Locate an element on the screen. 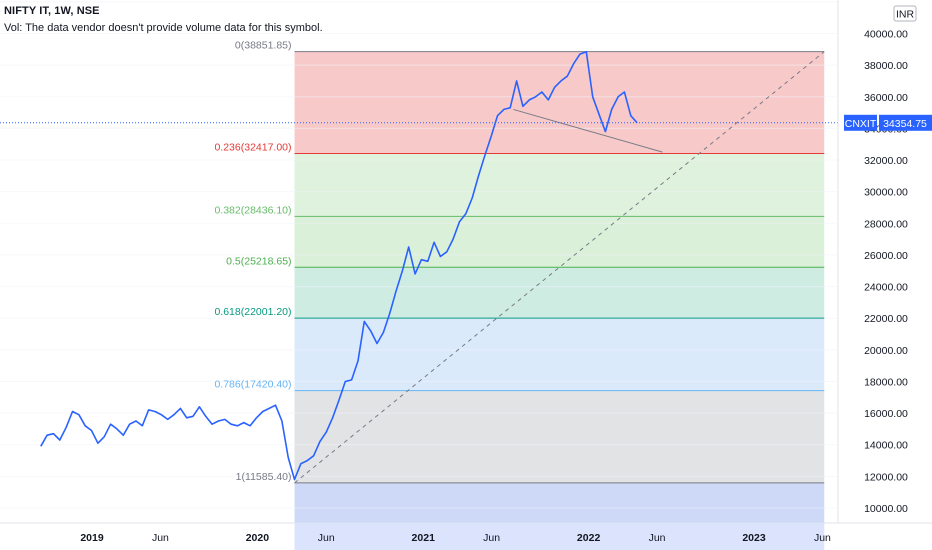 Image resolution: width=932 pixels, height=550 pixels. y-tick-label: 38000.00 is located at coordinates (886, 66).